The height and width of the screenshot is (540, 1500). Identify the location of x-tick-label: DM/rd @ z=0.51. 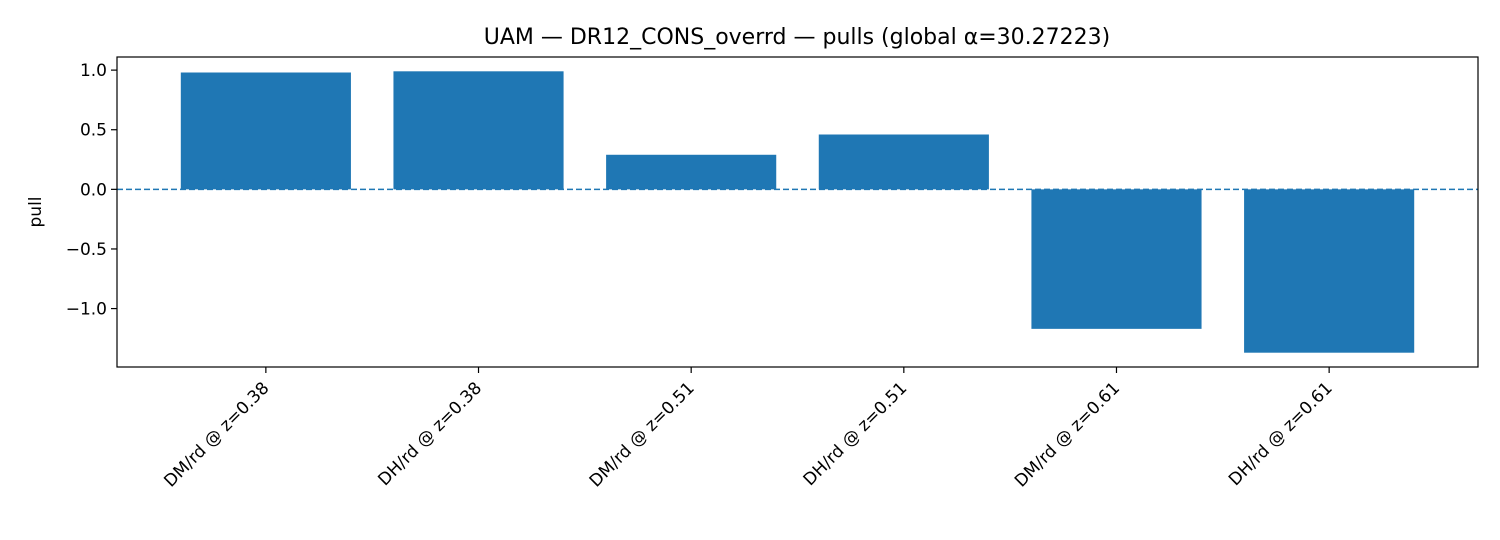
(642, 434).